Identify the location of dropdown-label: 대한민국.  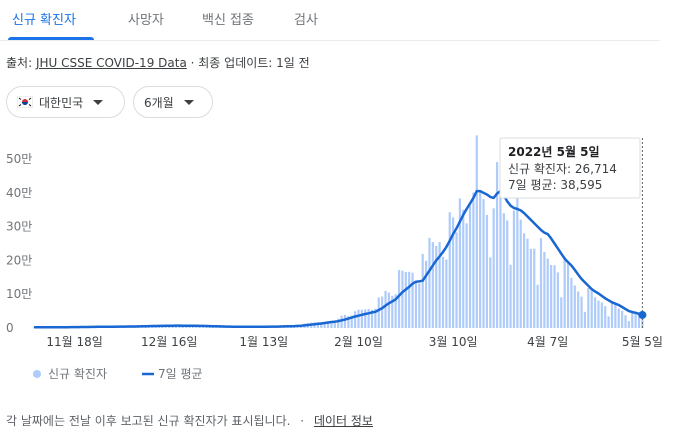
(61, 102).